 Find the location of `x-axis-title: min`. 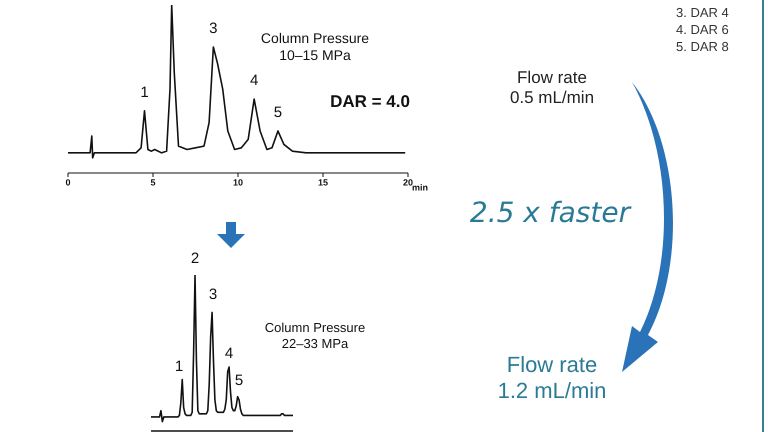

x-axis-title: min is located at coordinates (420, 187).